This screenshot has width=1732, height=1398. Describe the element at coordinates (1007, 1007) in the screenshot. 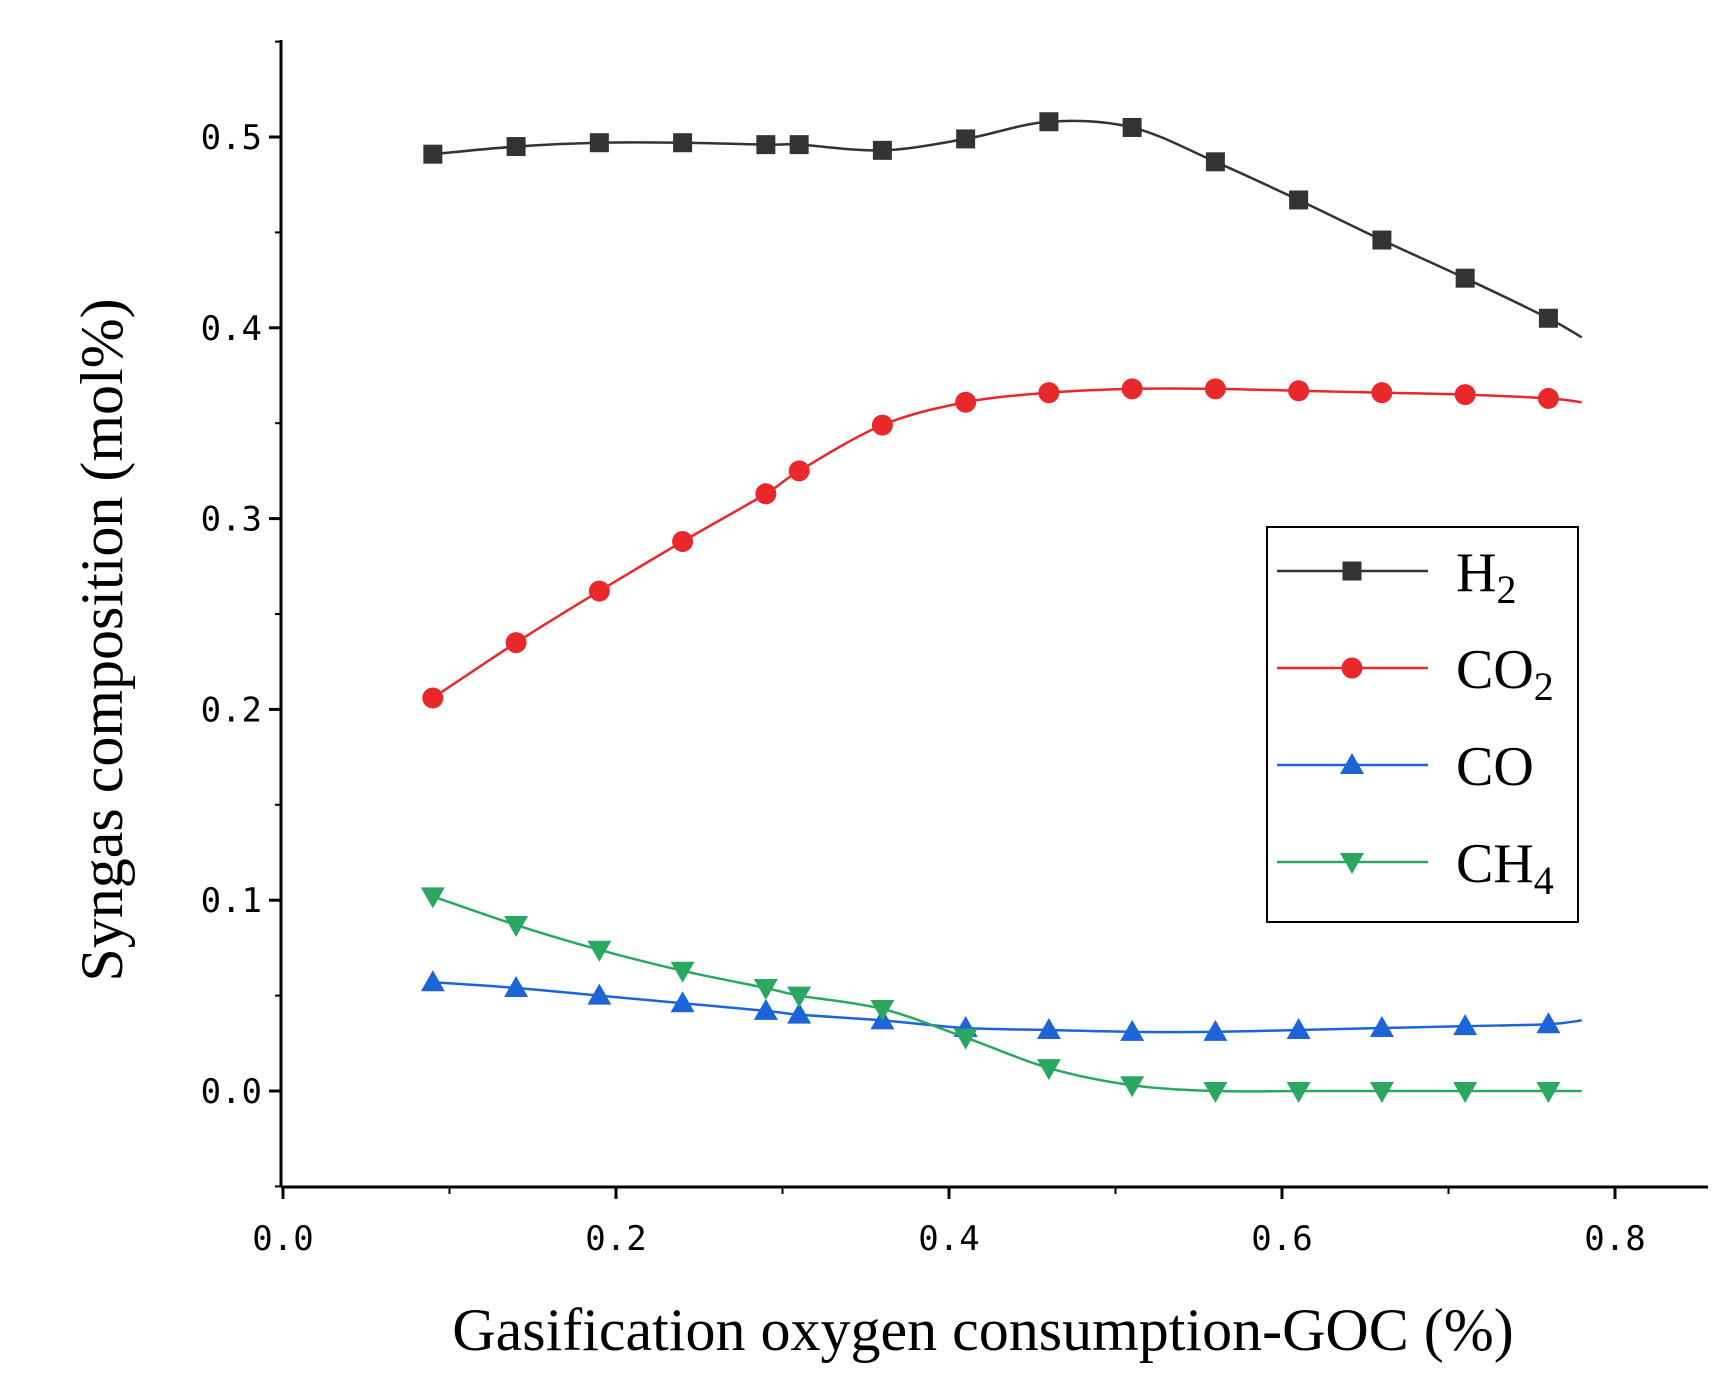

I see `series-line-co` at that location.